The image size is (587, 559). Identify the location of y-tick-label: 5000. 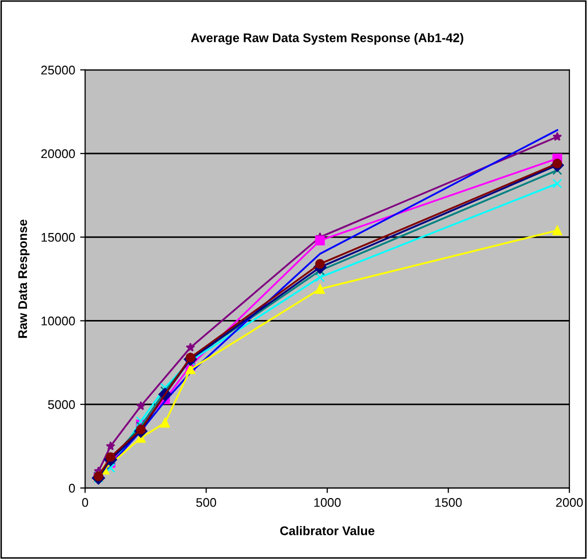
(61, 405).